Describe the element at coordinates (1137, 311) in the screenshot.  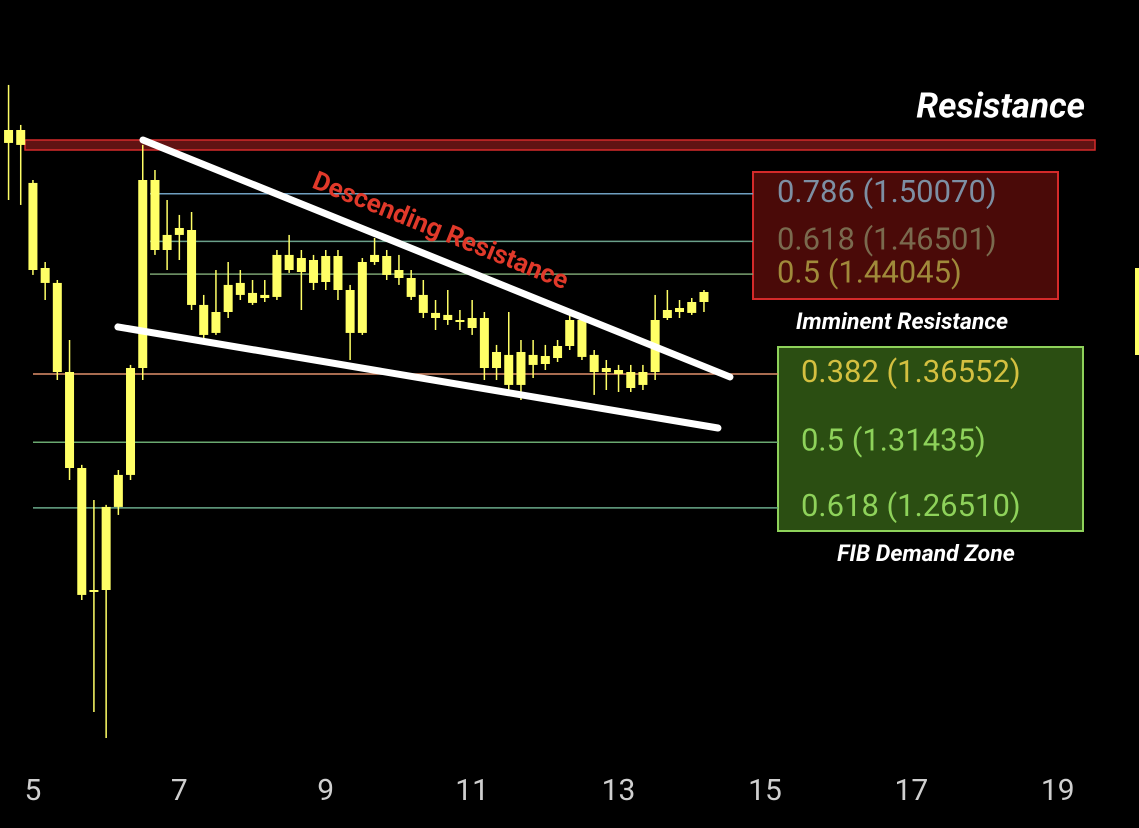
I see `edge-mark` at that location.